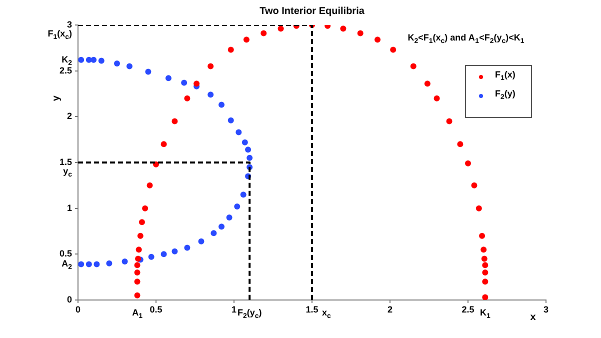 This screenshot has height=338, width=601. Describe the element at coordinates (65, 253) in the screenshot. I see `y-tick-label: 0.5` at that location.